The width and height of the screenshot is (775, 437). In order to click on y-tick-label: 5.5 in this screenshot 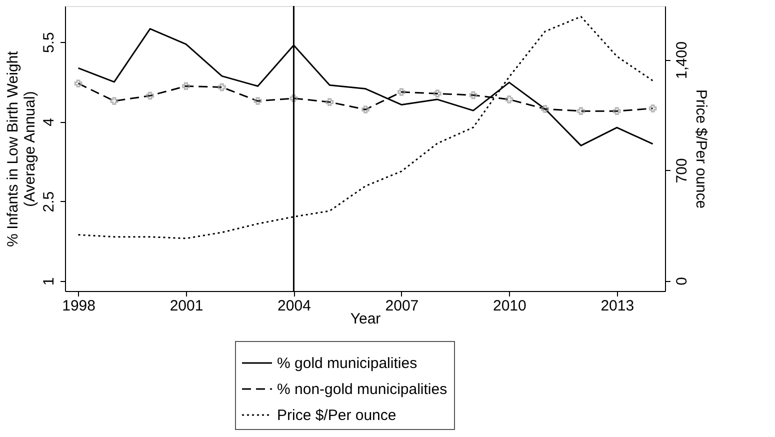, I will do `click(49, 43)`.